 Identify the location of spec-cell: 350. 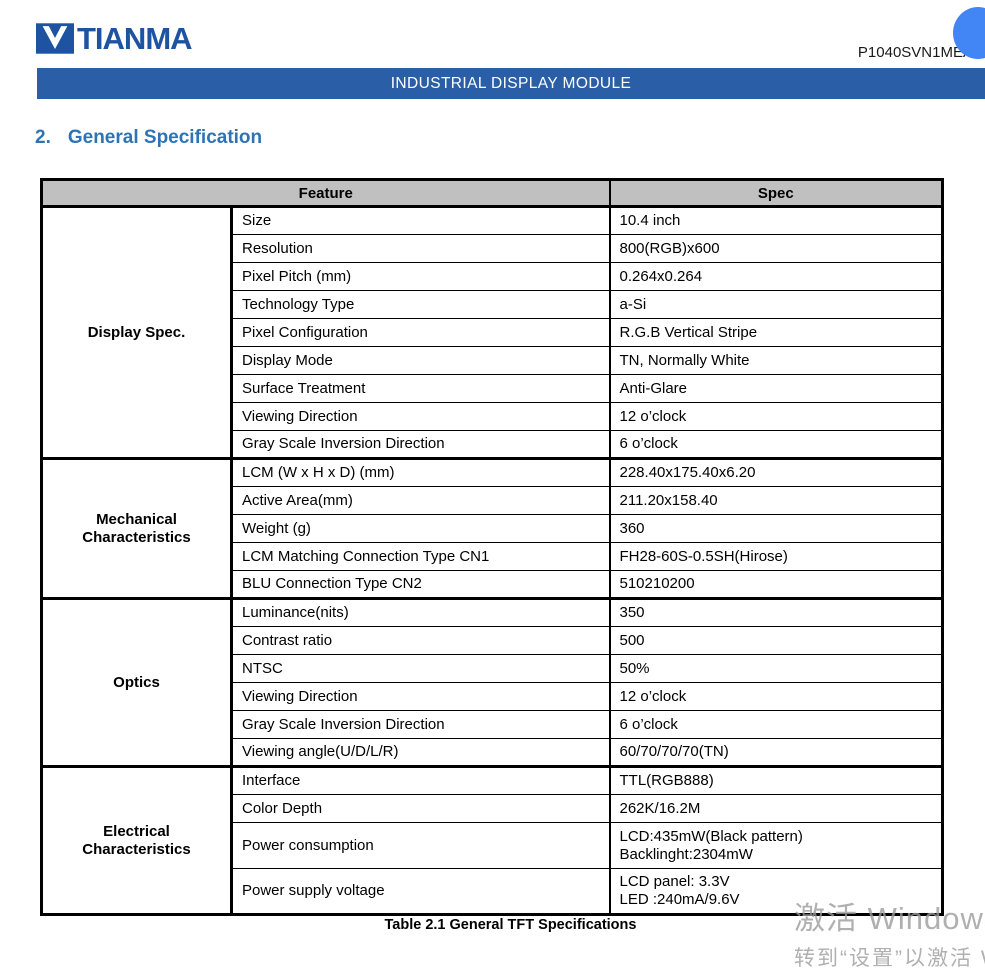
(776, 612).